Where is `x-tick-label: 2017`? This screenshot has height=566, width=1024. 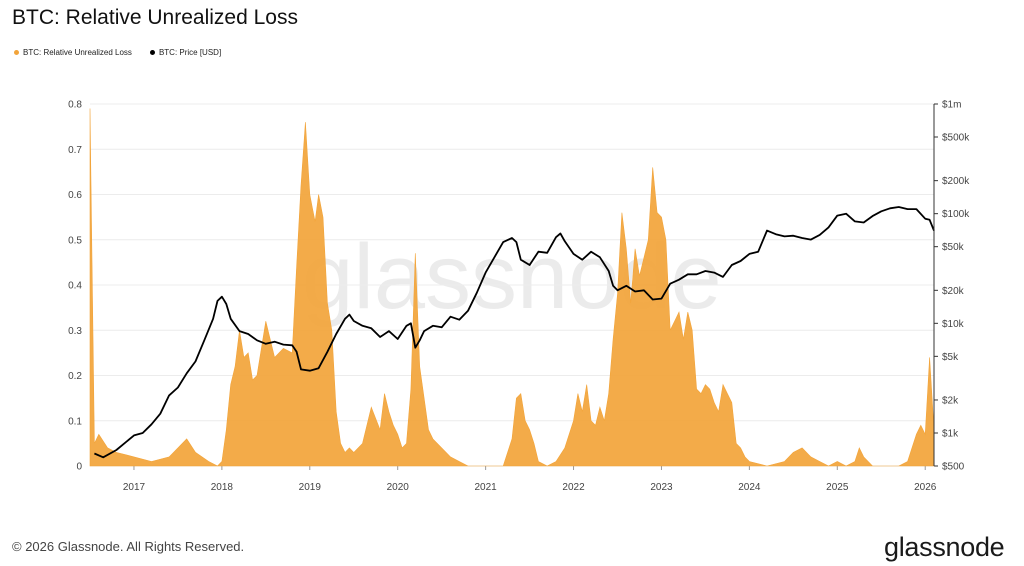
x-tick-label: 2017 is located at coordinates (134, 487).